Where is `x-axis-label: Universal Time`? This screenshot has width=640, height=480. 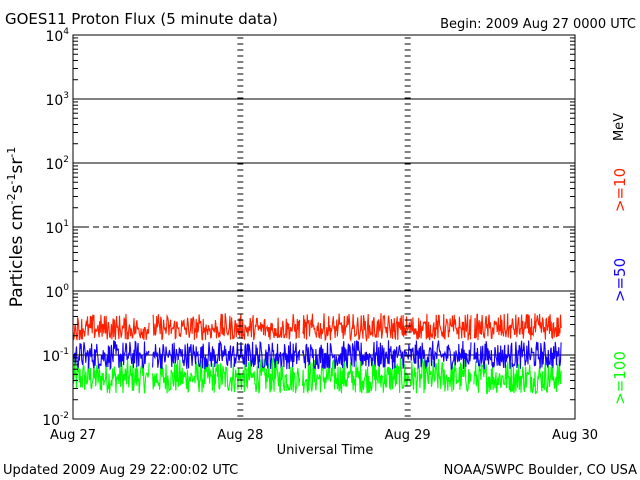
x-axis-label: Universal Time is located at coordinates (325, 450).